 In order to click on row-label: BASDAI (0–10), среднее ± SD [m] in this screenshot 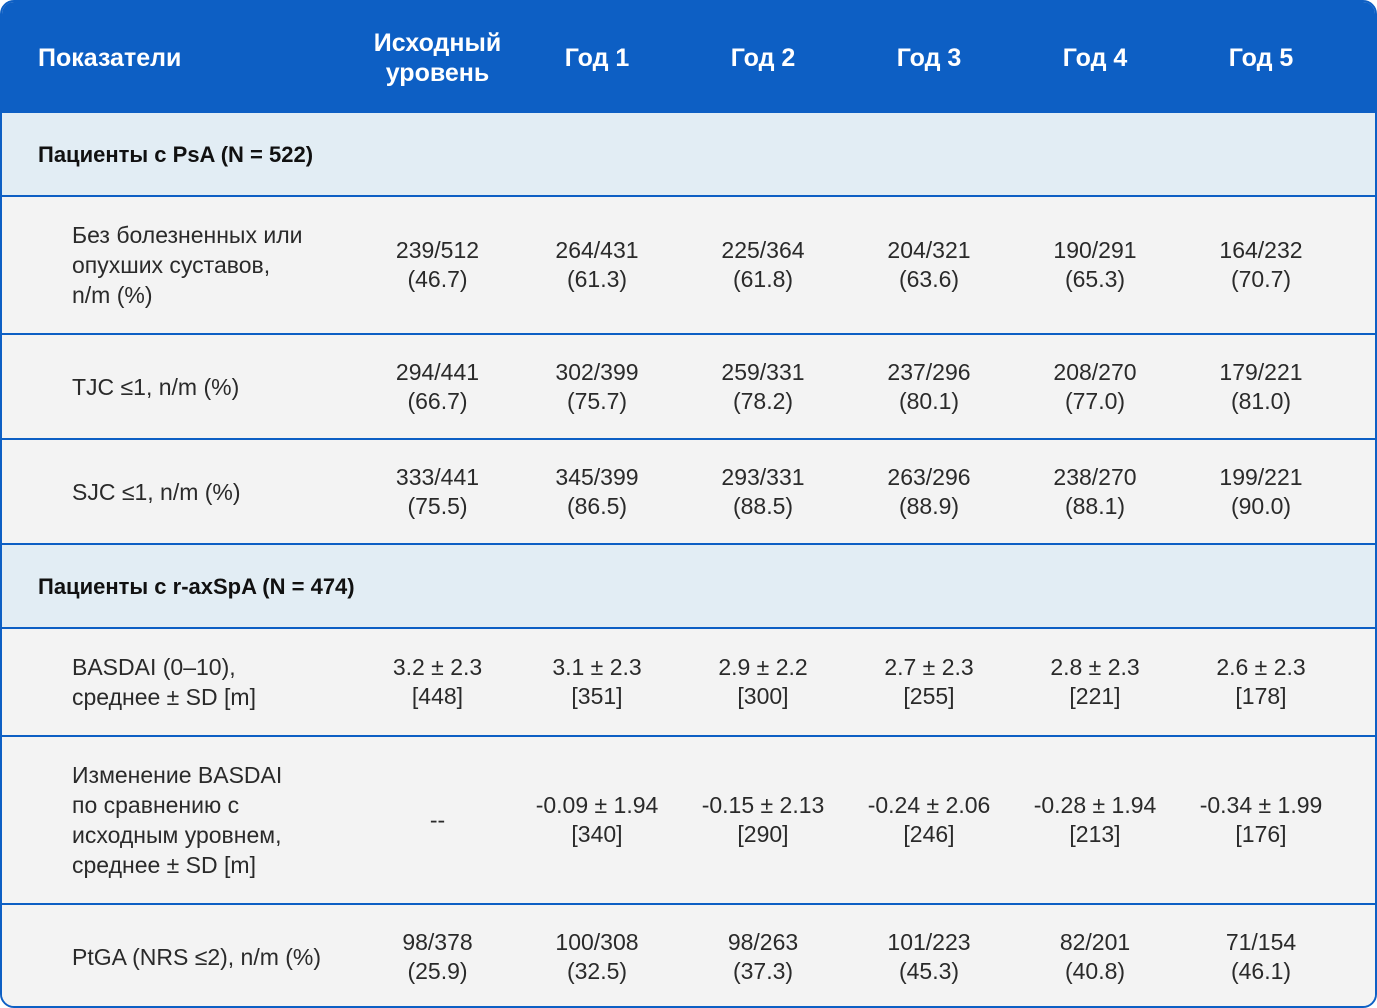, I will do `click(164, 682)`.